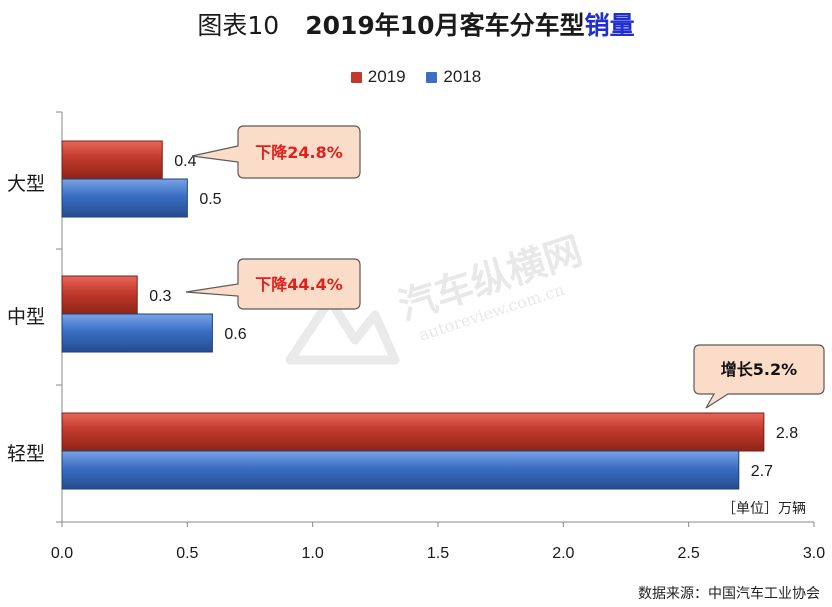  Describe the element at coordinates (342, 330) in the screenshot. I see `watermark-logo-icon` at that location.